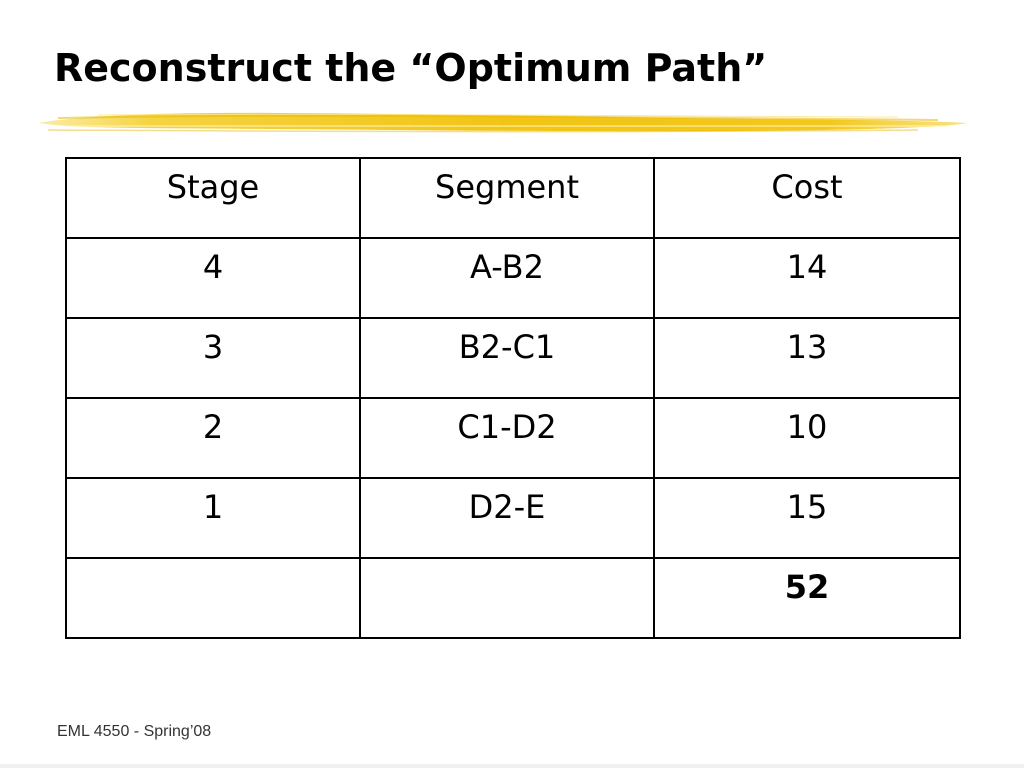 The image size is (1024, 768). I want to click on table-row: 1 D2-E 15, so click(513, 518).